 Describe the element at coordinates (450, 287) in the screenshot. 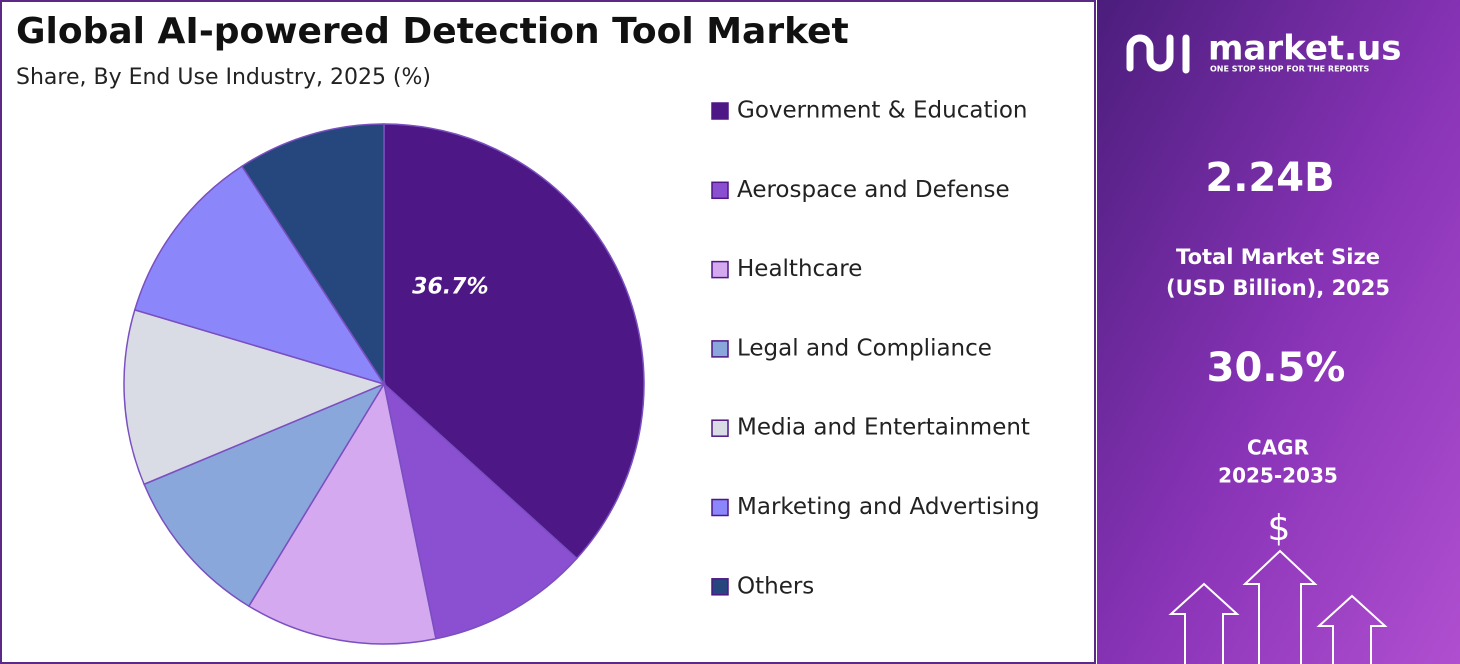

I see `data-label: 36.7%` at that location.